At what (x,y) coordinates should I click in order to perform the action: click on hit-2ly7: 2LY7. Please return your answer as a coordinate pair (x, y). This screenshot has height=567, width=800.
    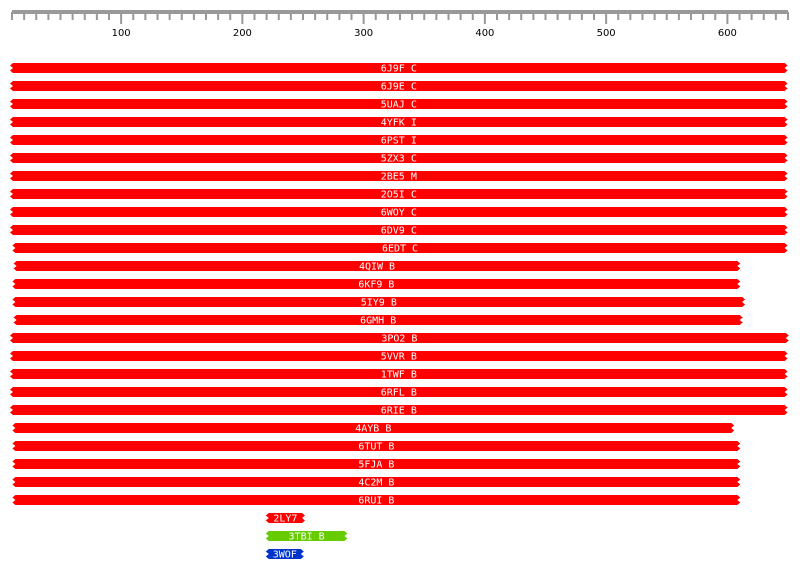
    Looking at the image, I should click on (285, 519).